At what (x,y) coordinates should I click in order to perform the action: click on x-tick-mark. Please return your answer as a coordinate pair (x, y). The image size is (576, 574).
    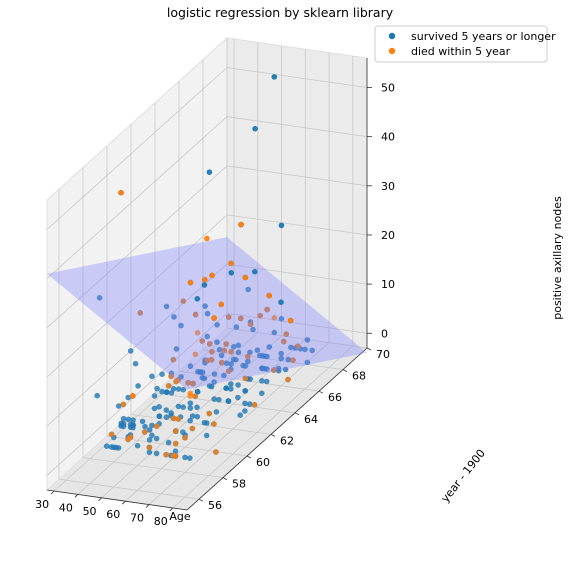
    Looking at the image, I should click on (171, 509).